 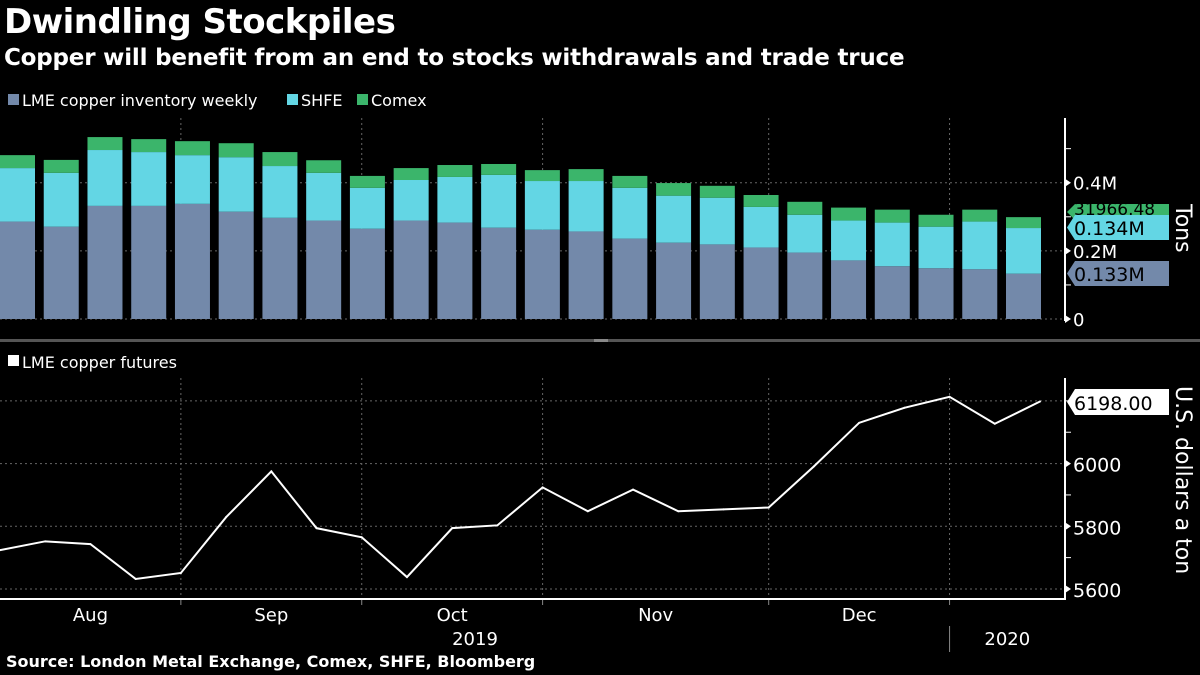 I want to click on top-y-axis: 0 0.2M 0.4M, so click(x=1090, y=224).